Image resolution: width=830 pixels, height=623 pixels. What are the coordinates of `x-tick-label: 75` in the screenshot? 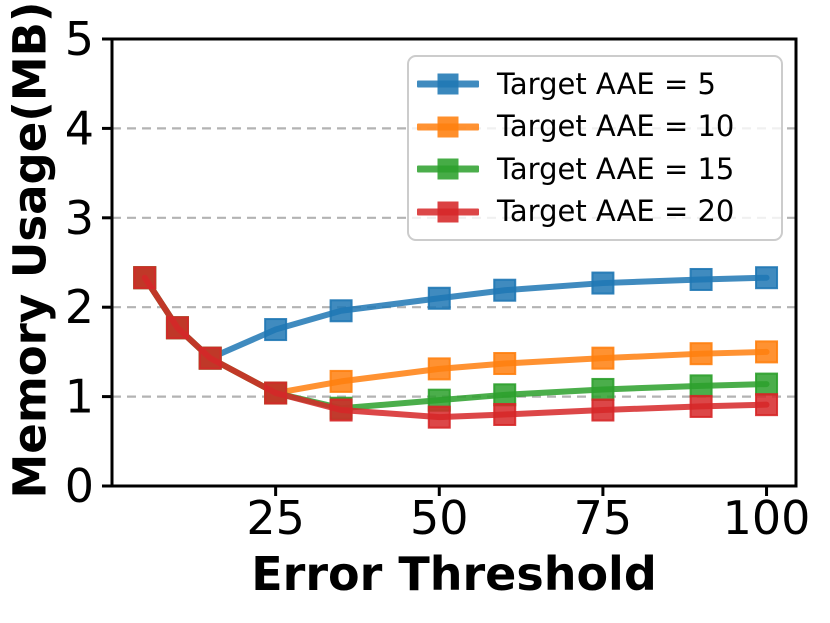 It's located at (603, 518).